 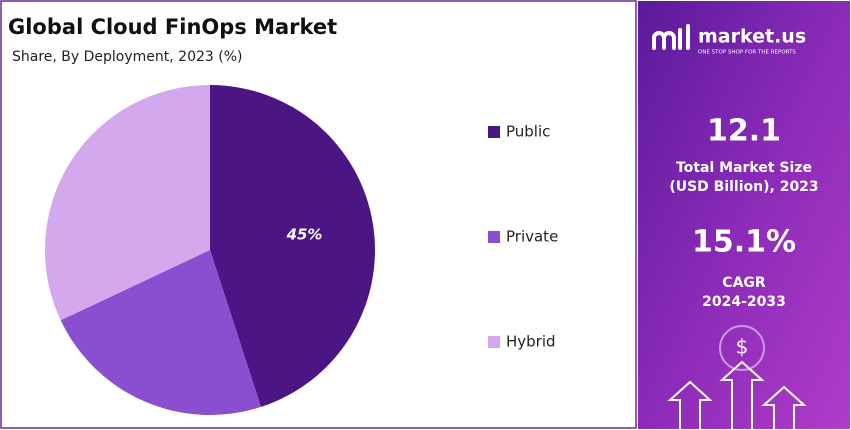 I want to click on chart-subtitle: Share, By Deployment, 2023 (%), so click(x=127, y=57).